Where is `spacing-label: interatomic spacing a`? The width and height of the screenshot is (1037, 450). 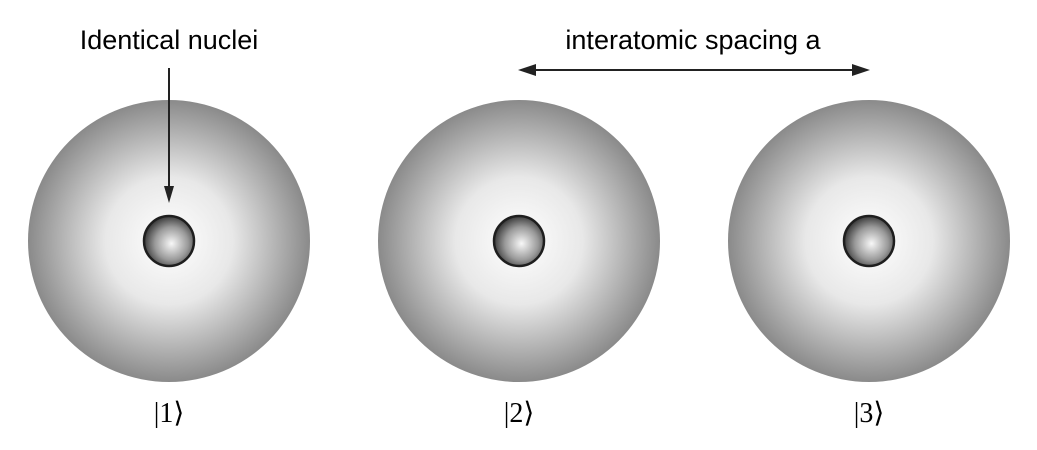 spacing-label: interatomic spacing a is located at coordinates (693, 40).